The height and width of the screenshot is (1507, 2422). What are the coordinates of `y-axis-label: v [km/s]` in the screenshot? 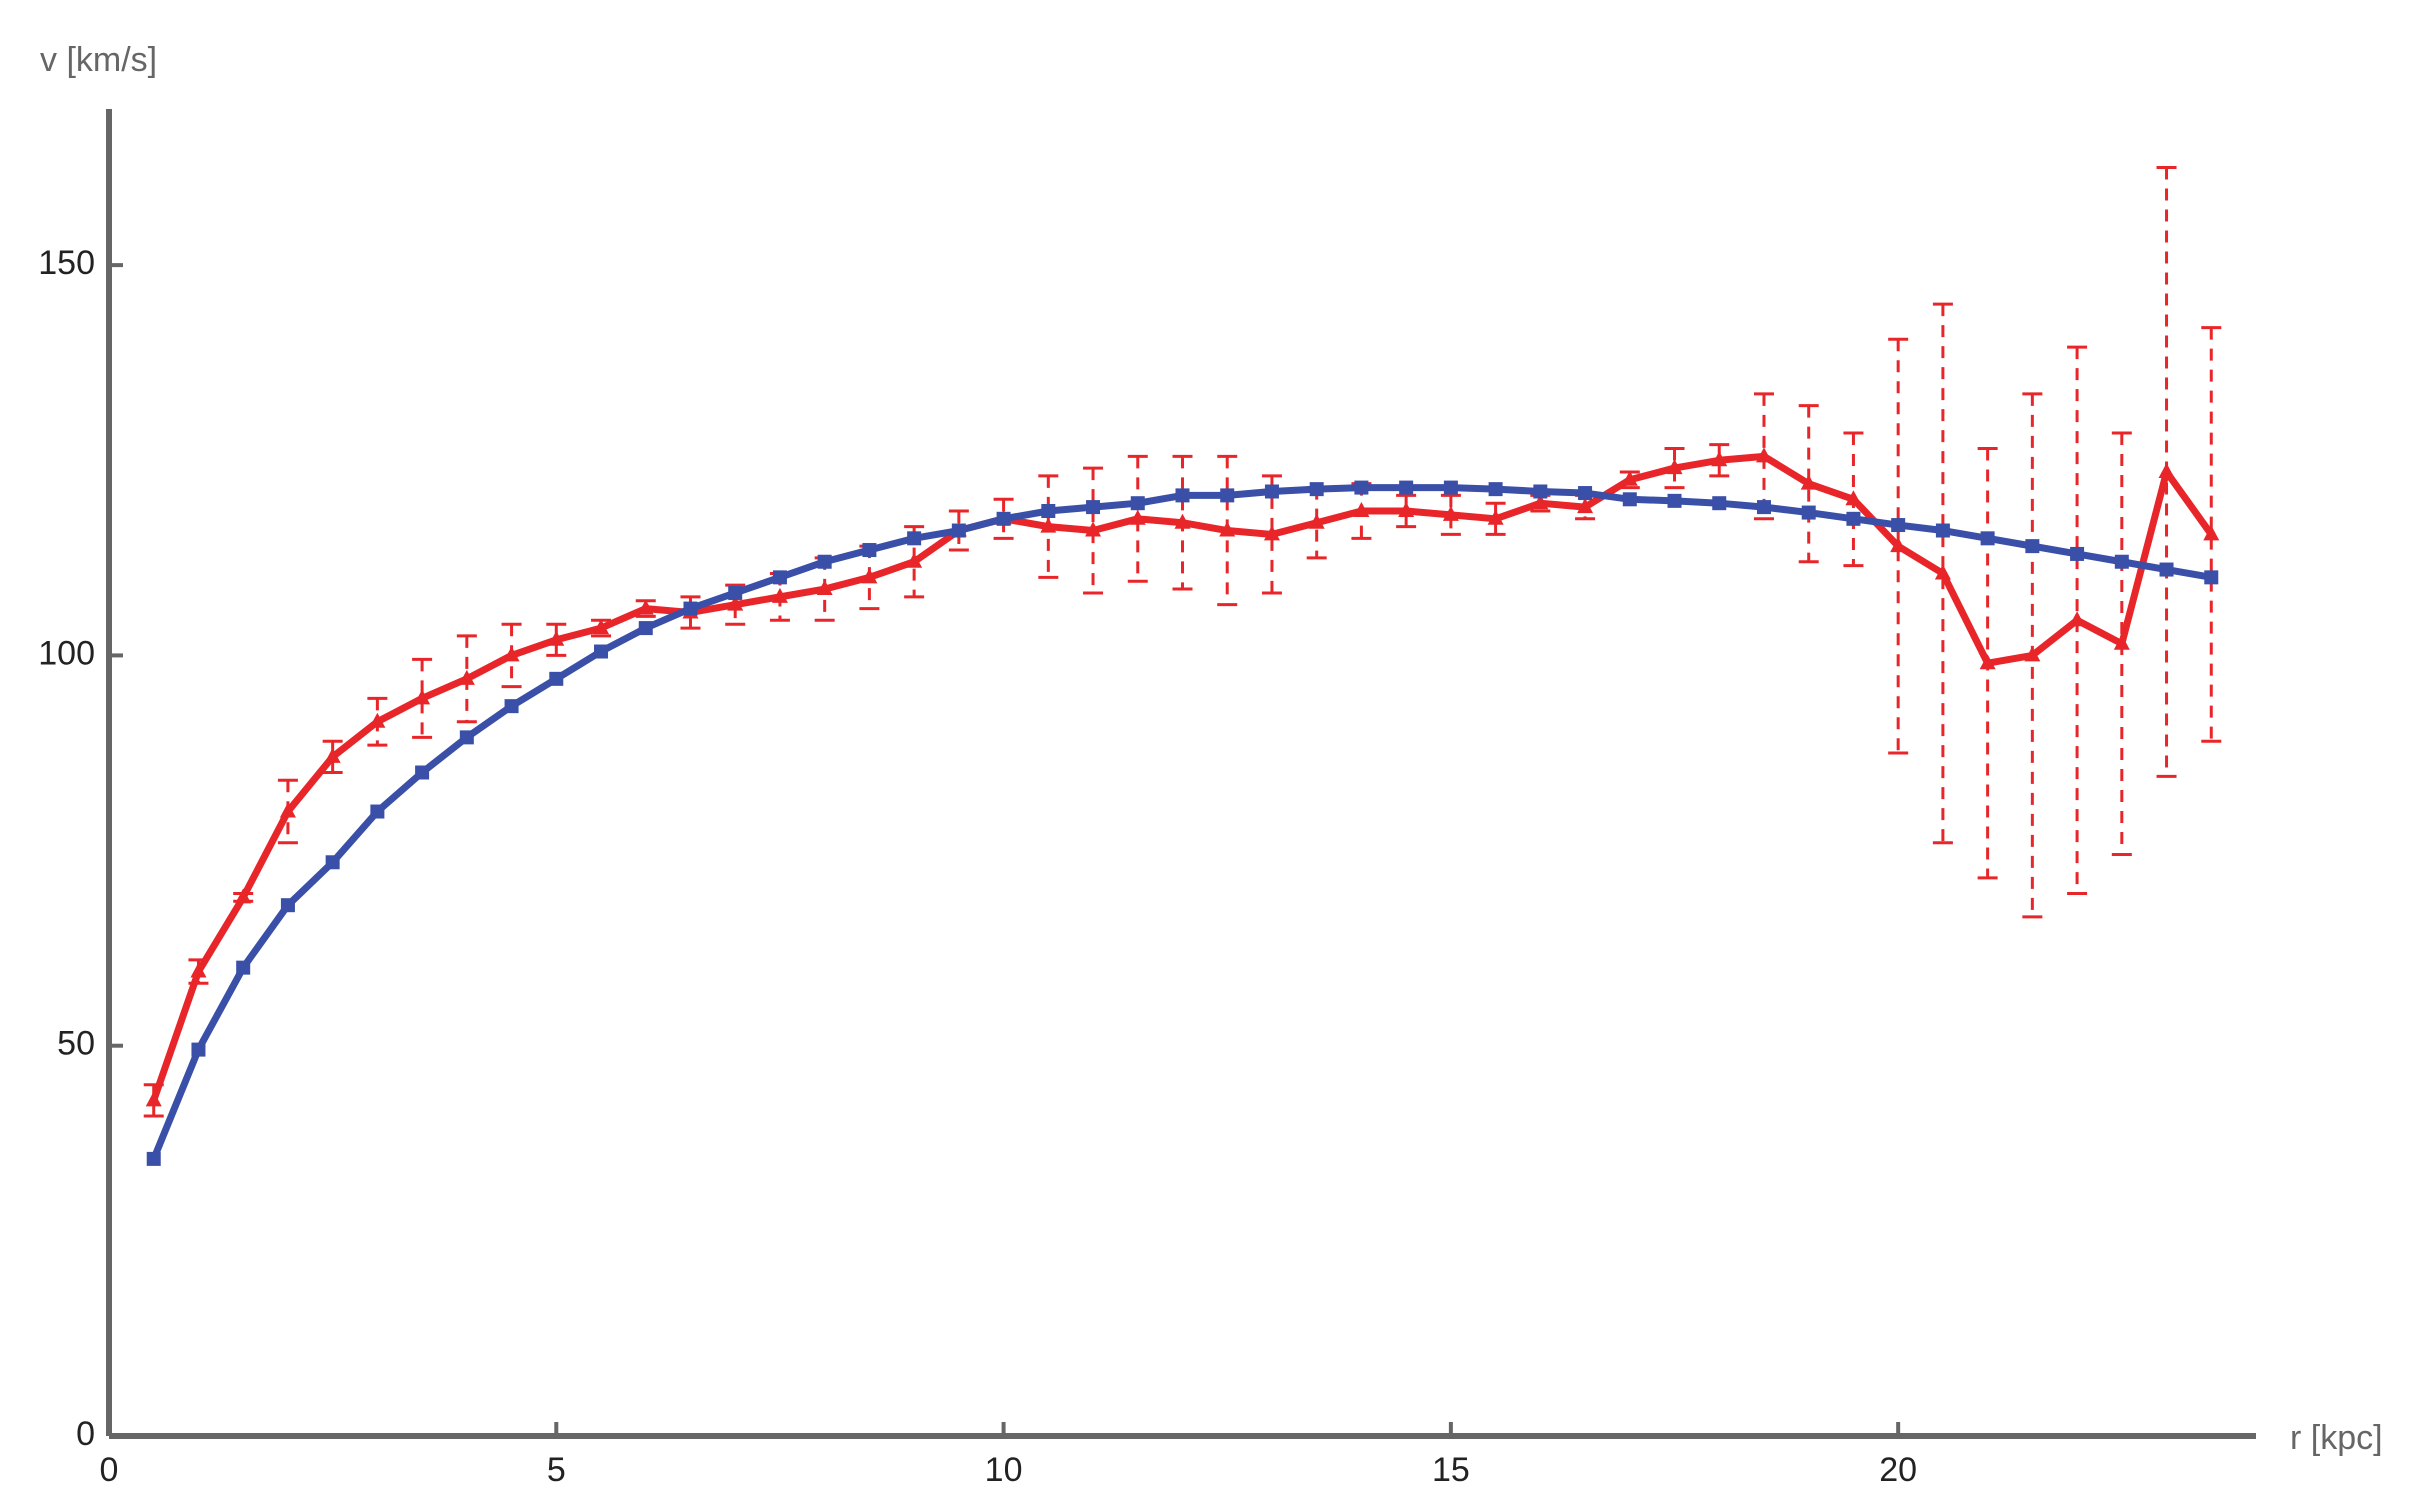 It's located at (98, 60).